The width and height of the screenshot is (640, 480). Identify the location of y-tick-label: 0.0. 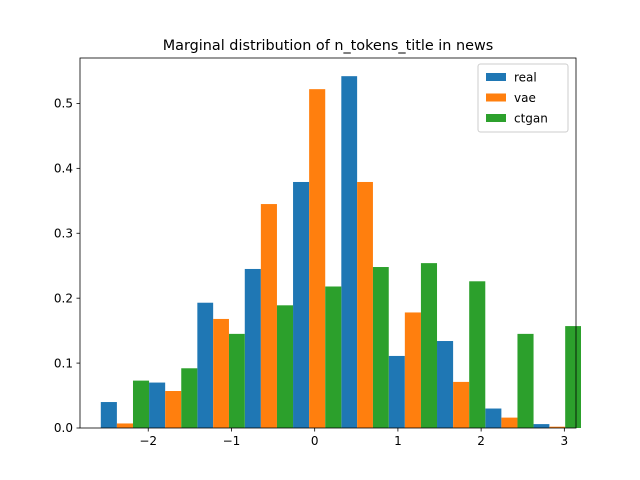
(63, 428).